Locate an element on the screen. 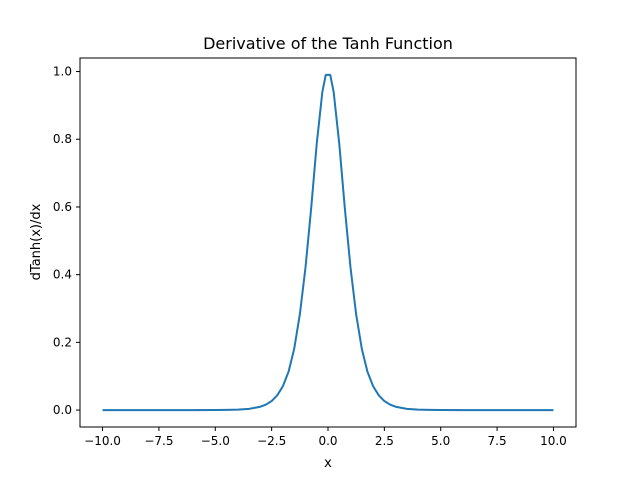 The image size is (640, 480). y-tick-label: 0.0 is located at coordinates (62, 410).